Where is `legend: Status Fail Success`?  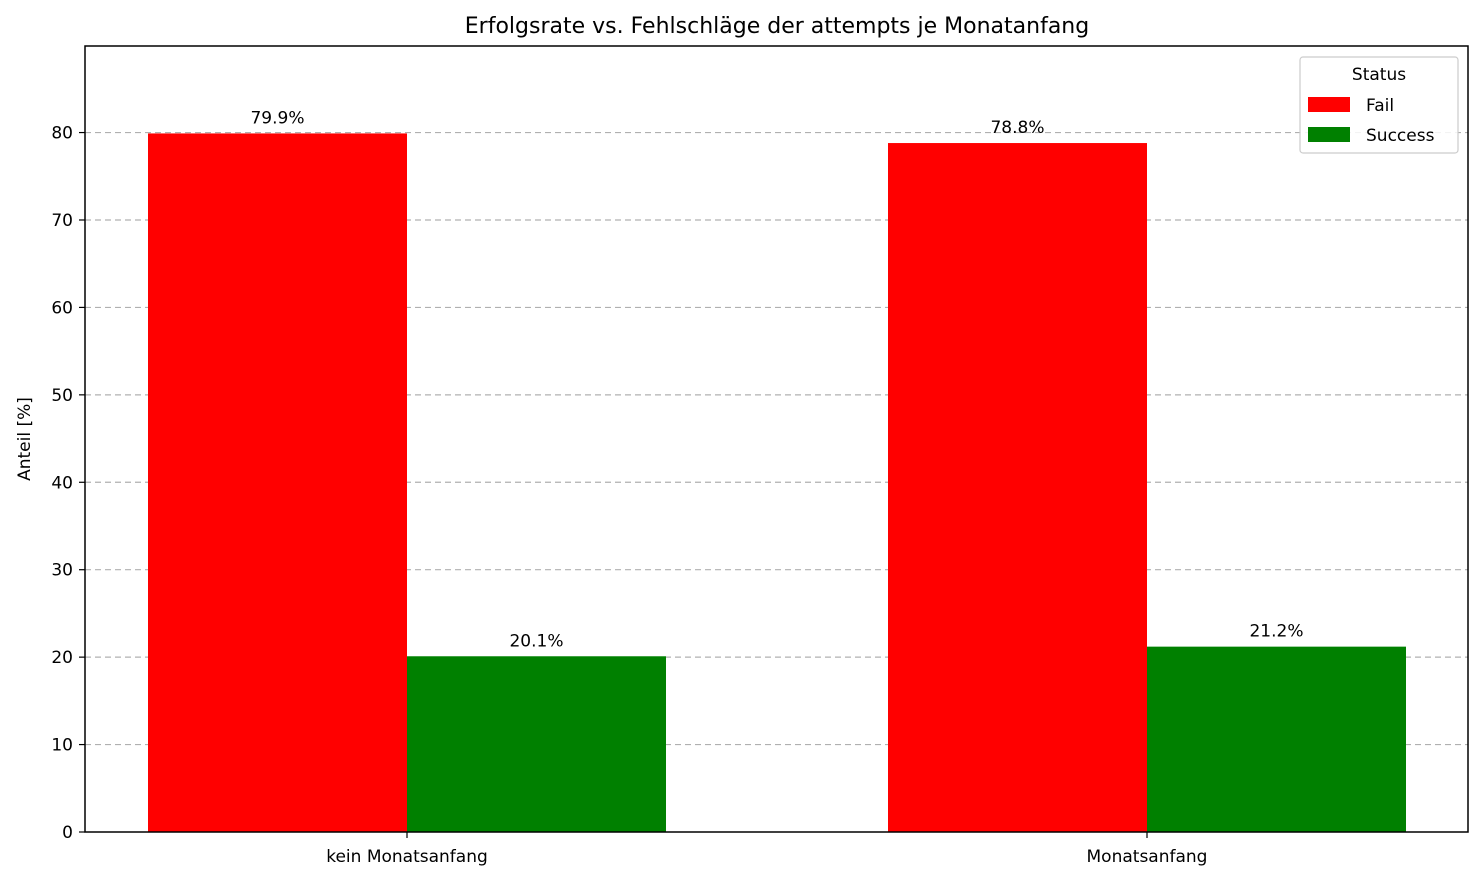 legend: Status Fail Success is located at coordinates (1379, 105).